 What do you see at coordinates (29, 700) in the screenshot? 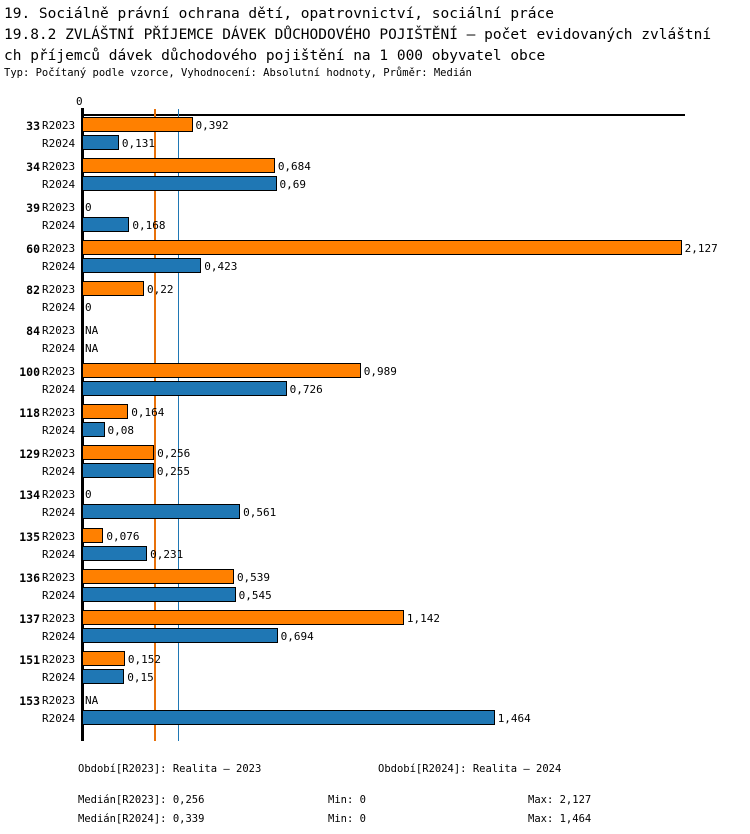
I see `group-label: 153` at bounding box center [29, 700].